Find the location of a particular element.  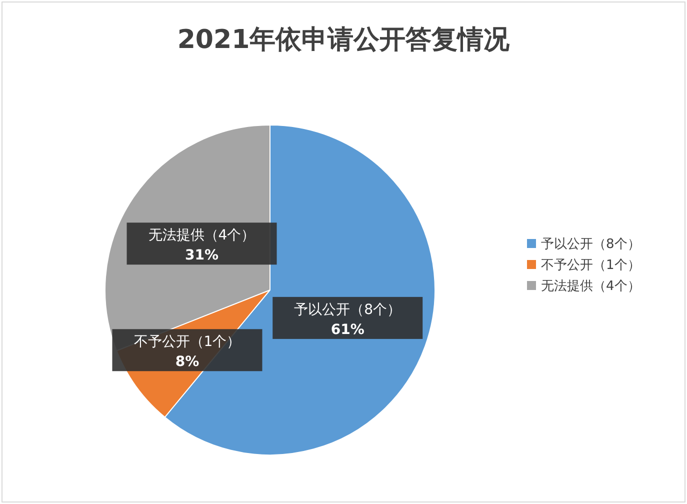

slice-label: 予以公开（8个） is located at coordinates (348, 310).